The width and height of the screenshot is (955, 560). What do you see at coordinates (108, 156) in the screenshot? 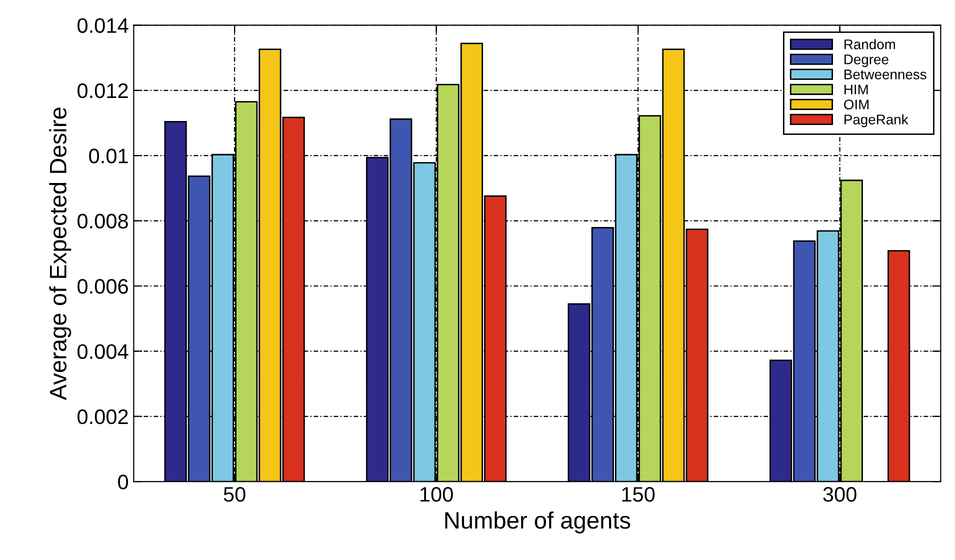
I see `y-tick-label: 0.01` at bounding box center [108, 156].